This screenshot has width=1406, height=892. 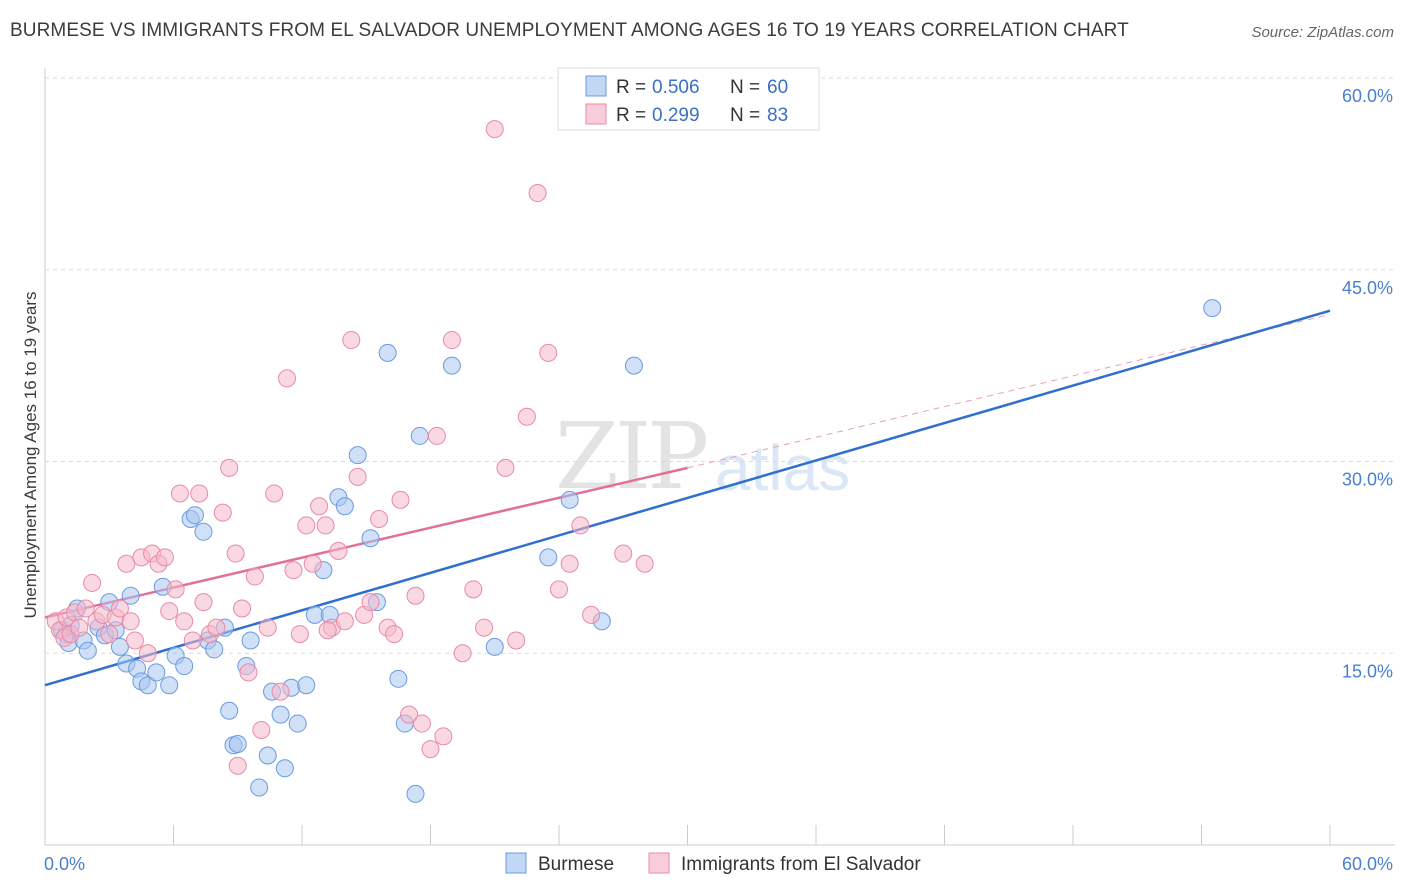 I want to click on x-tick-label: 0.0%, so click(x=64, y=864).